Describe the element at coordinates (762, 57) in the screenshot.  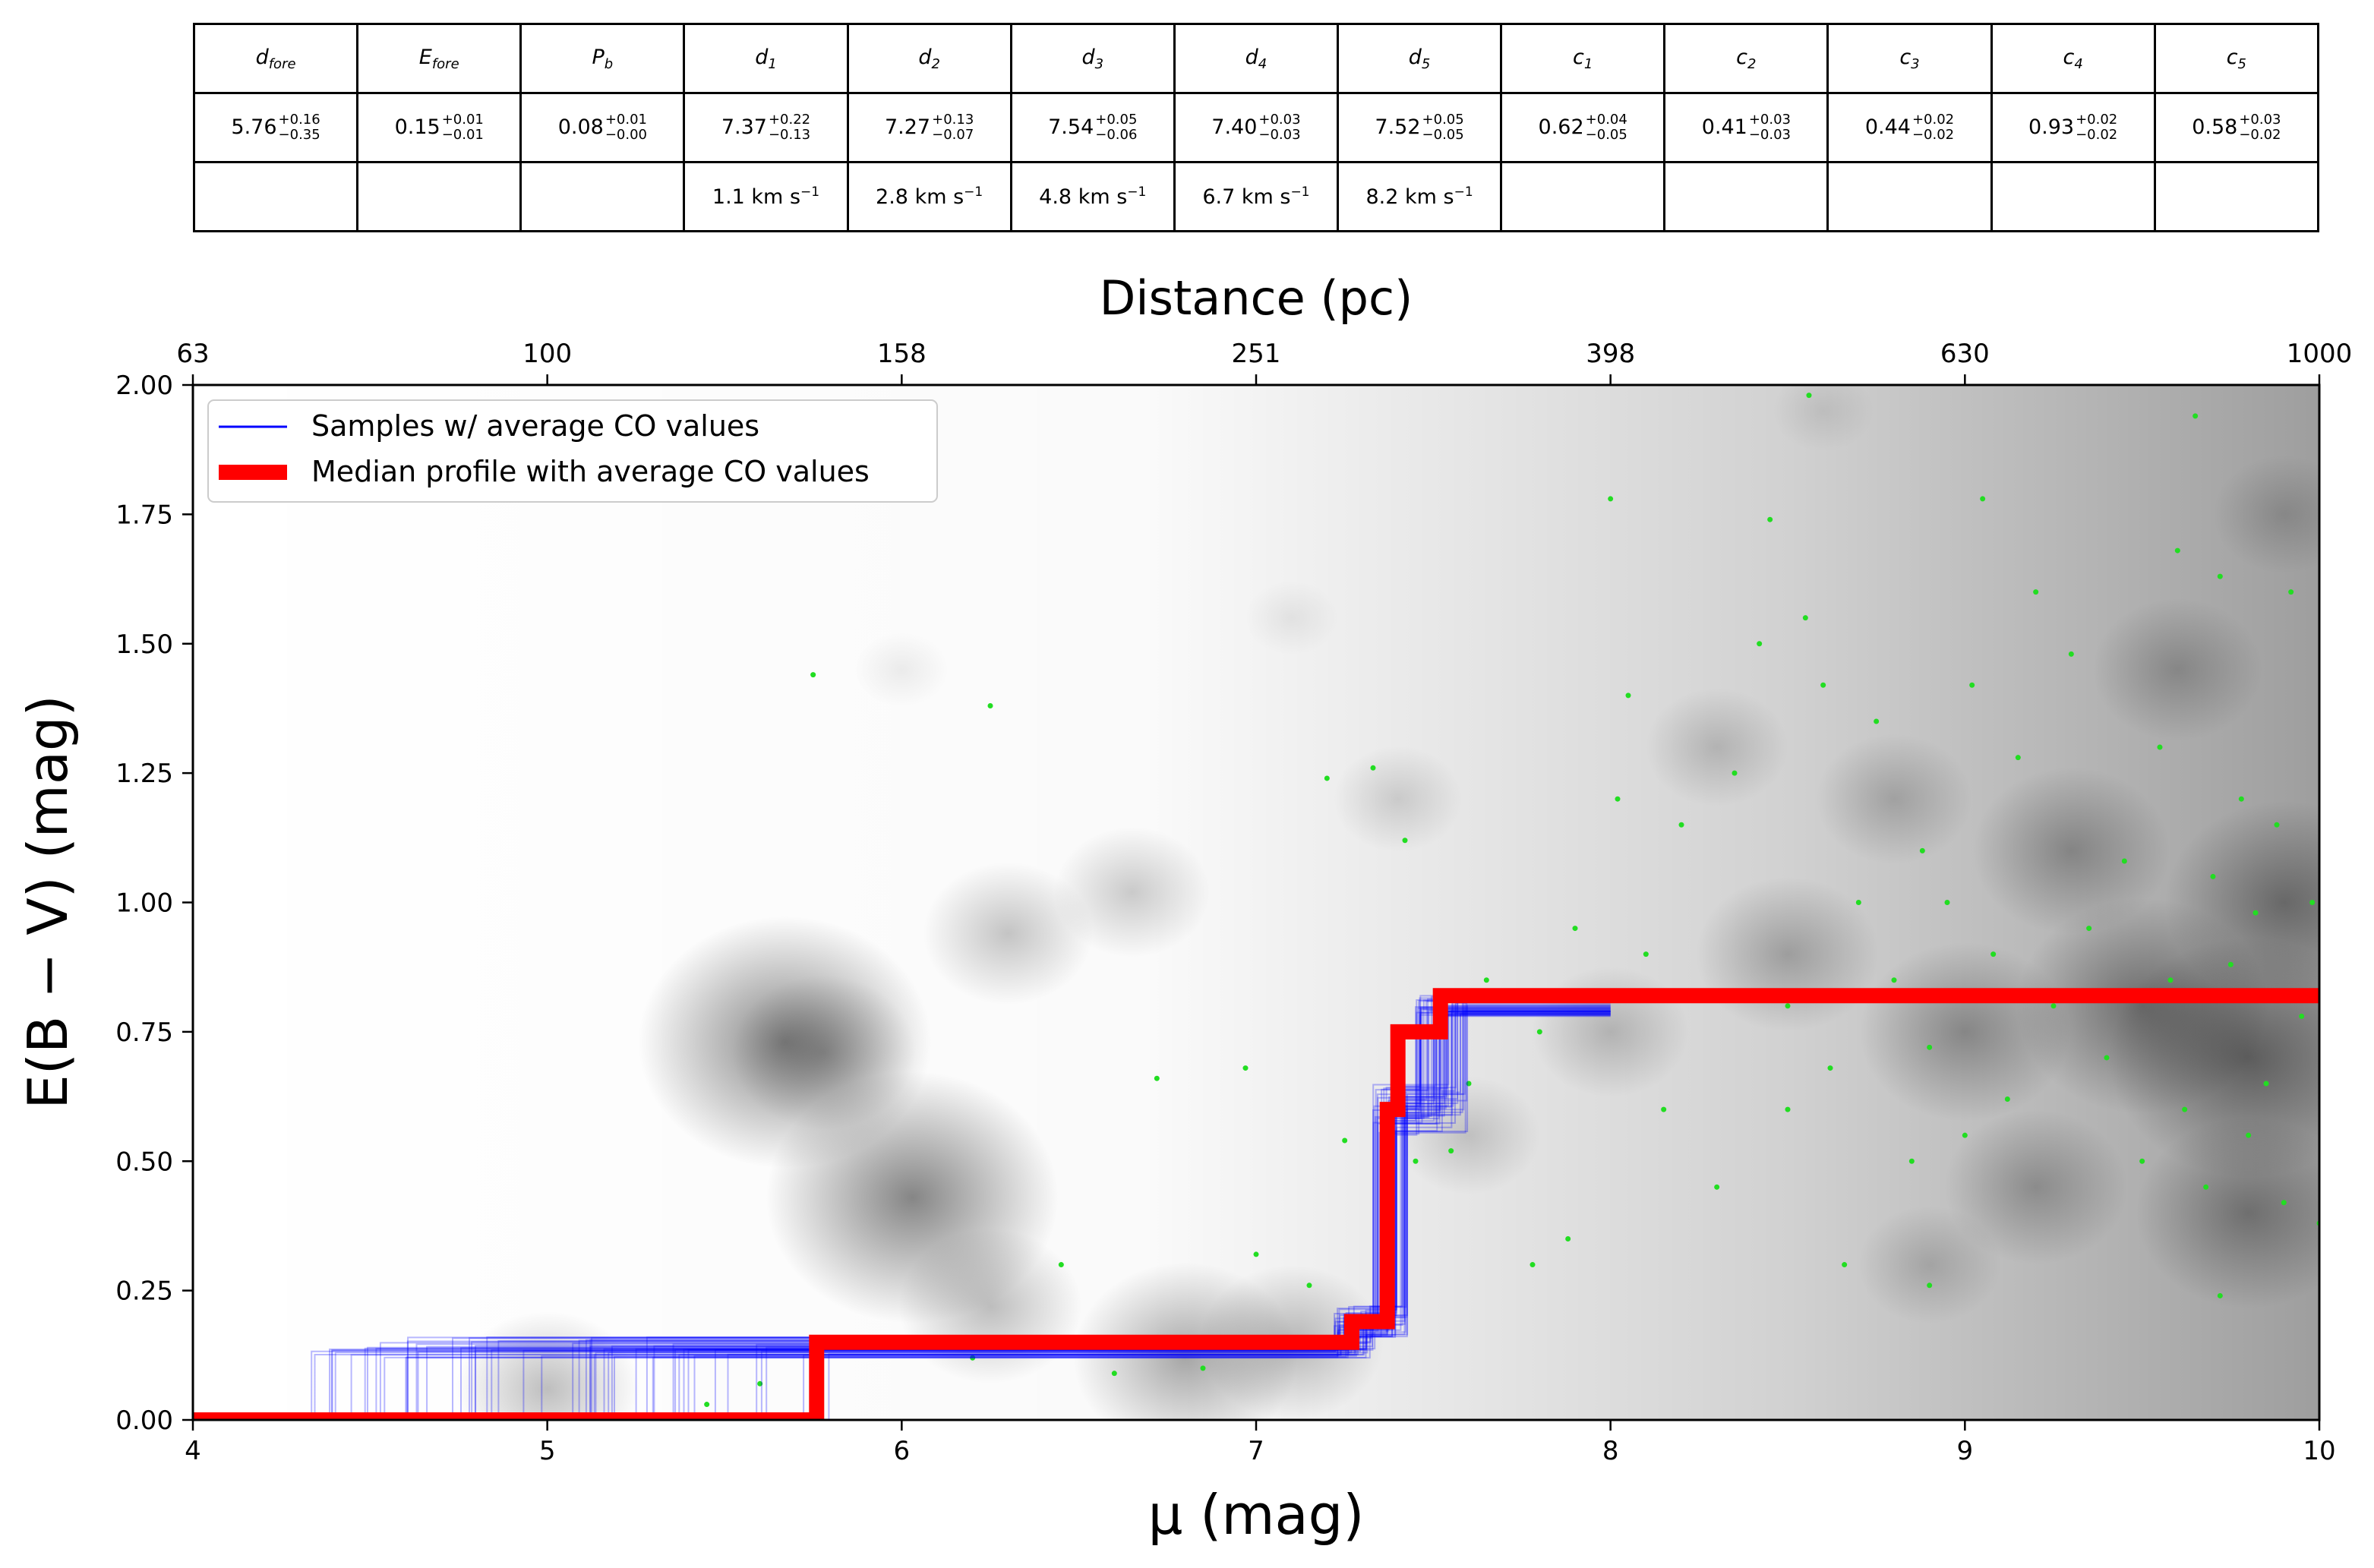
I see `param-symbol: d` at that location.